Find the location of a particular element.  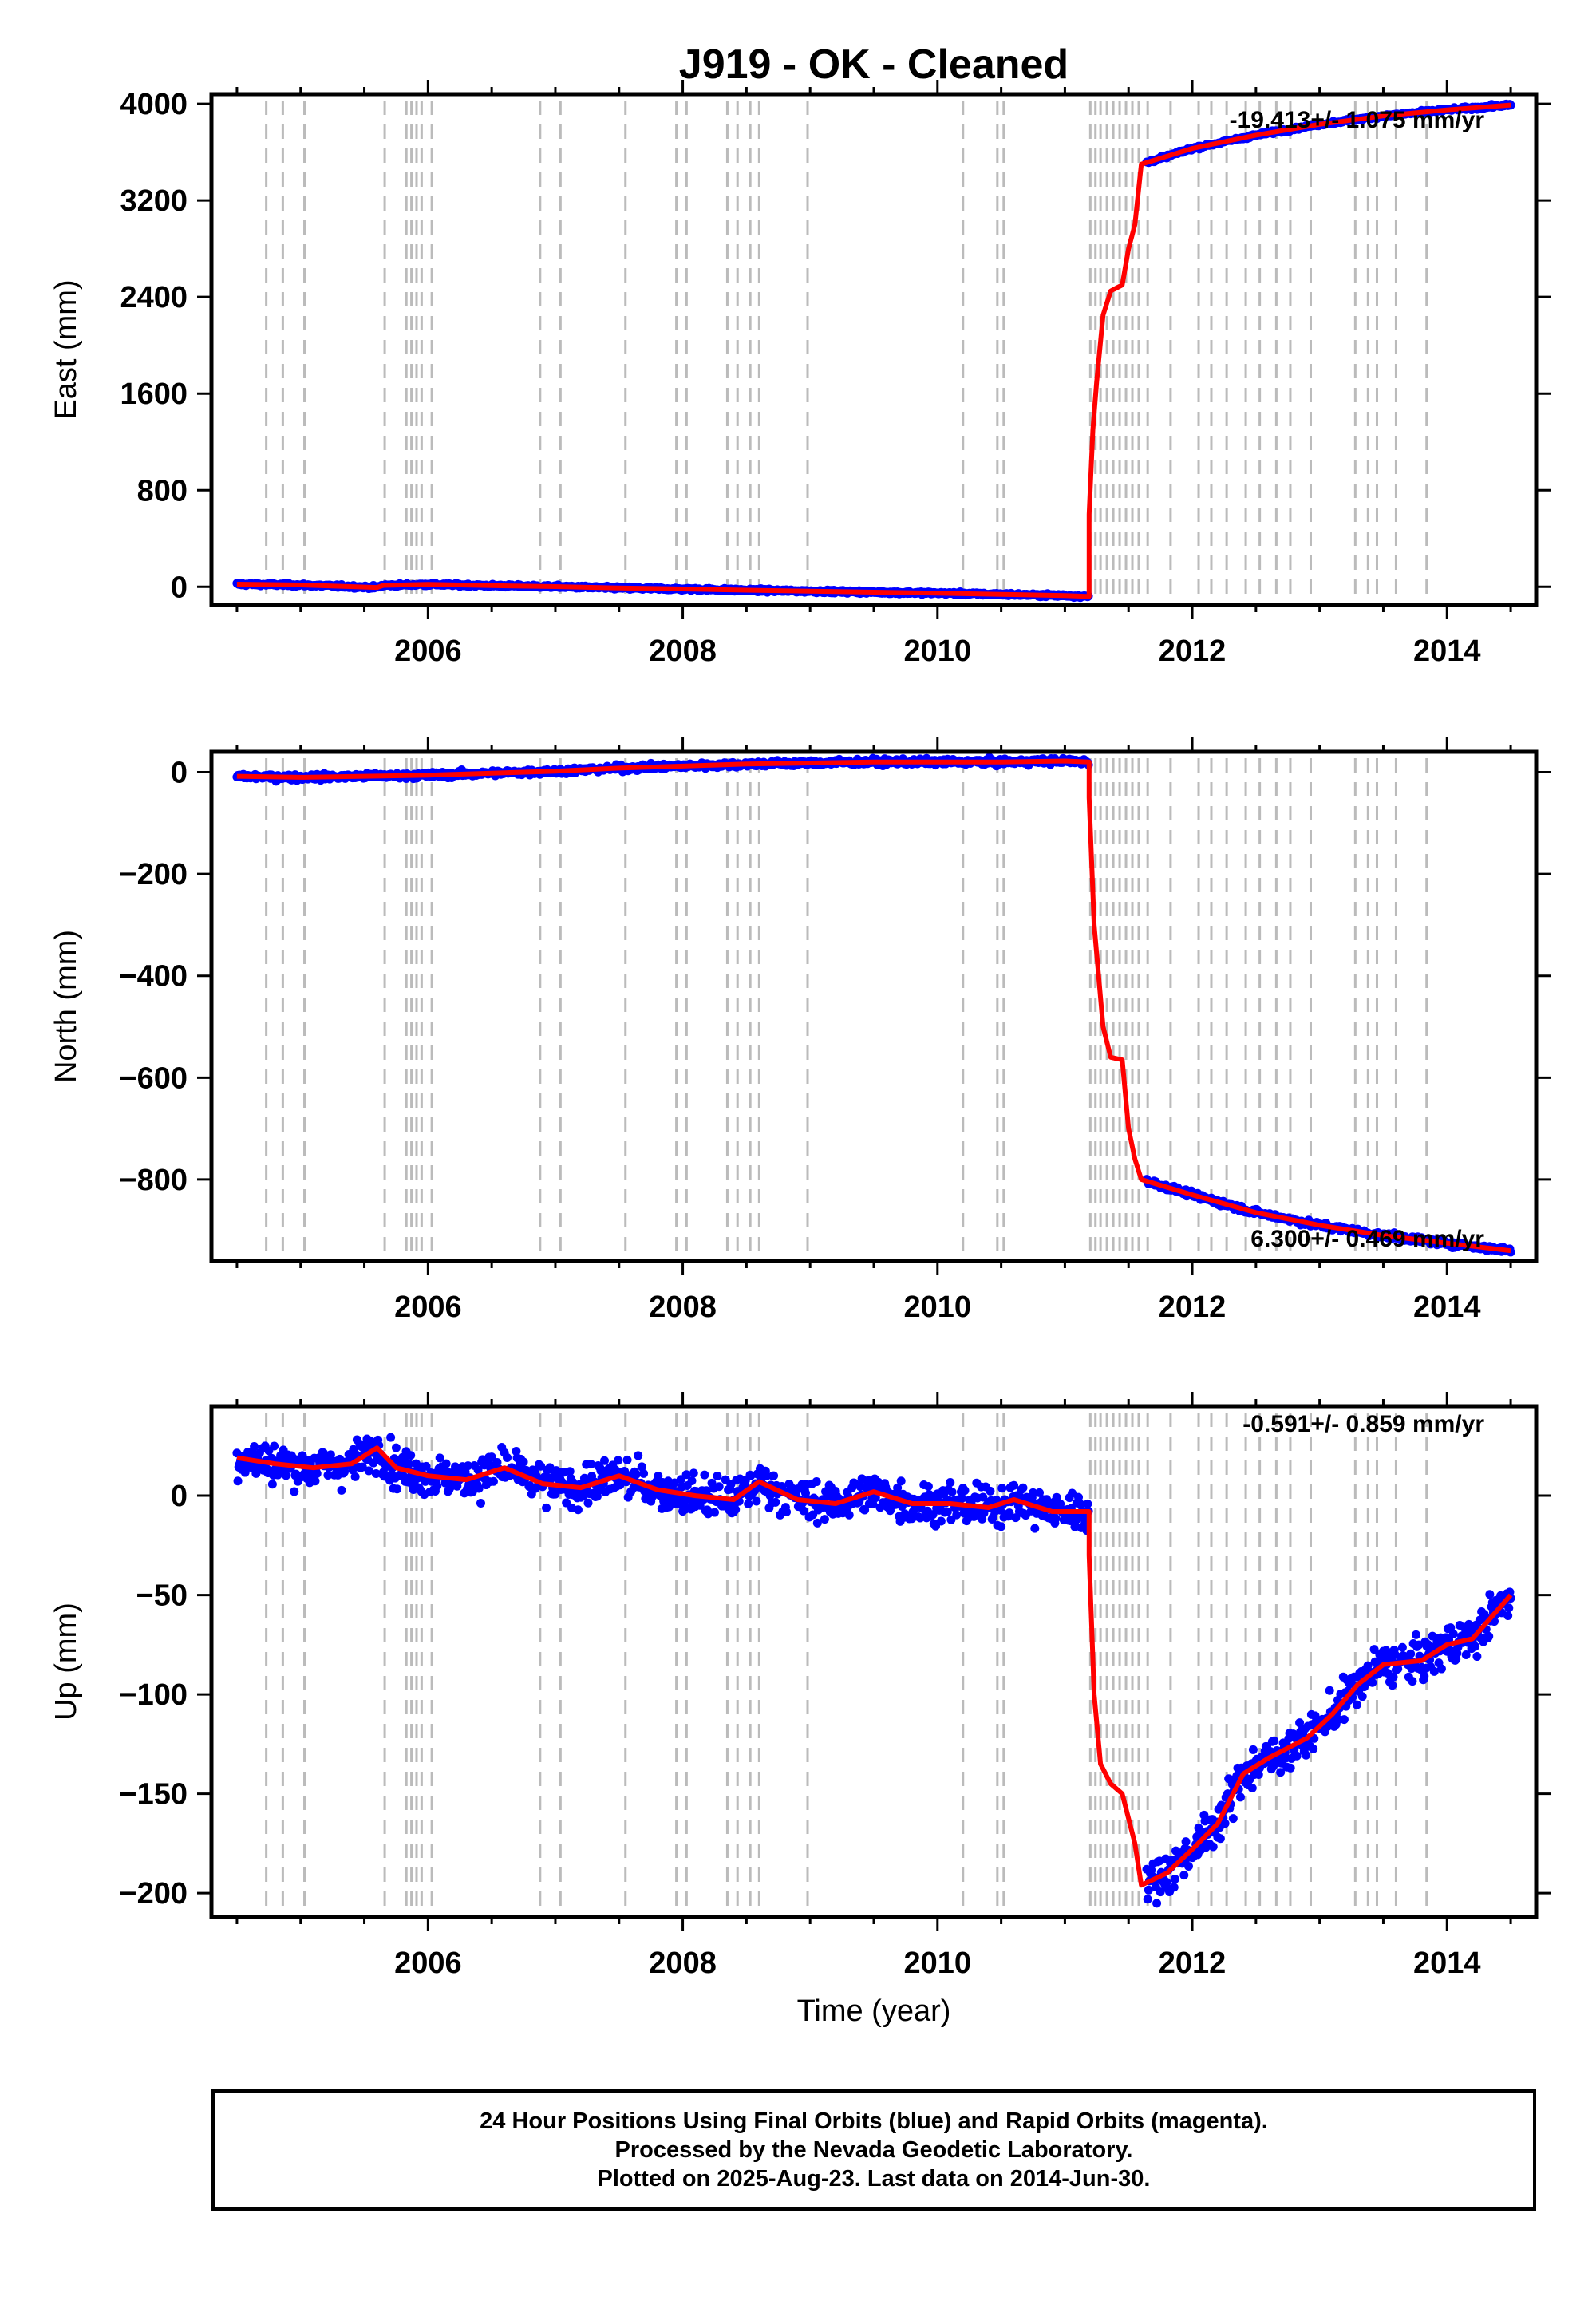

chart-title: J919 - OK - Cleaned is located at coordinates (874, 64).